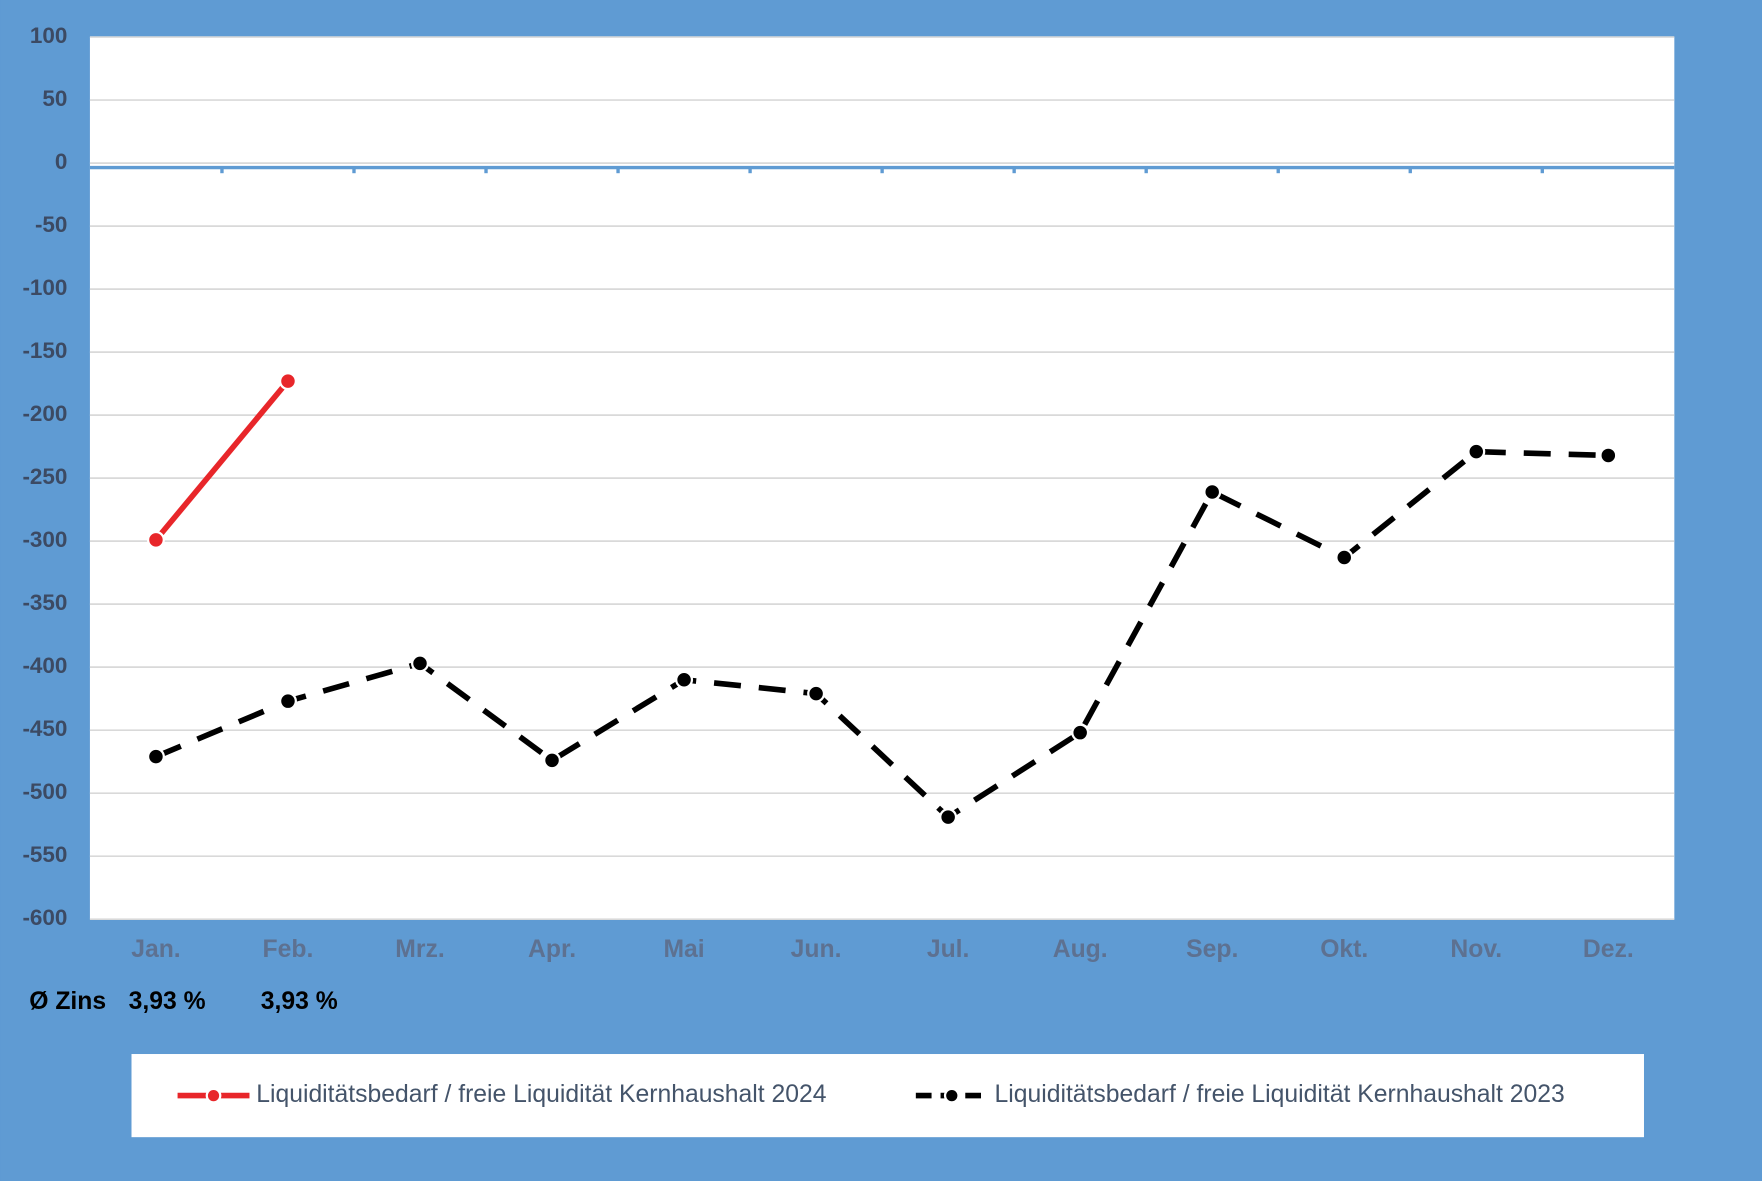  What do you see at coordinates (61, 161) in the screenshot?
I see `y-tick-label: 0` at bounding box center [61, 161].